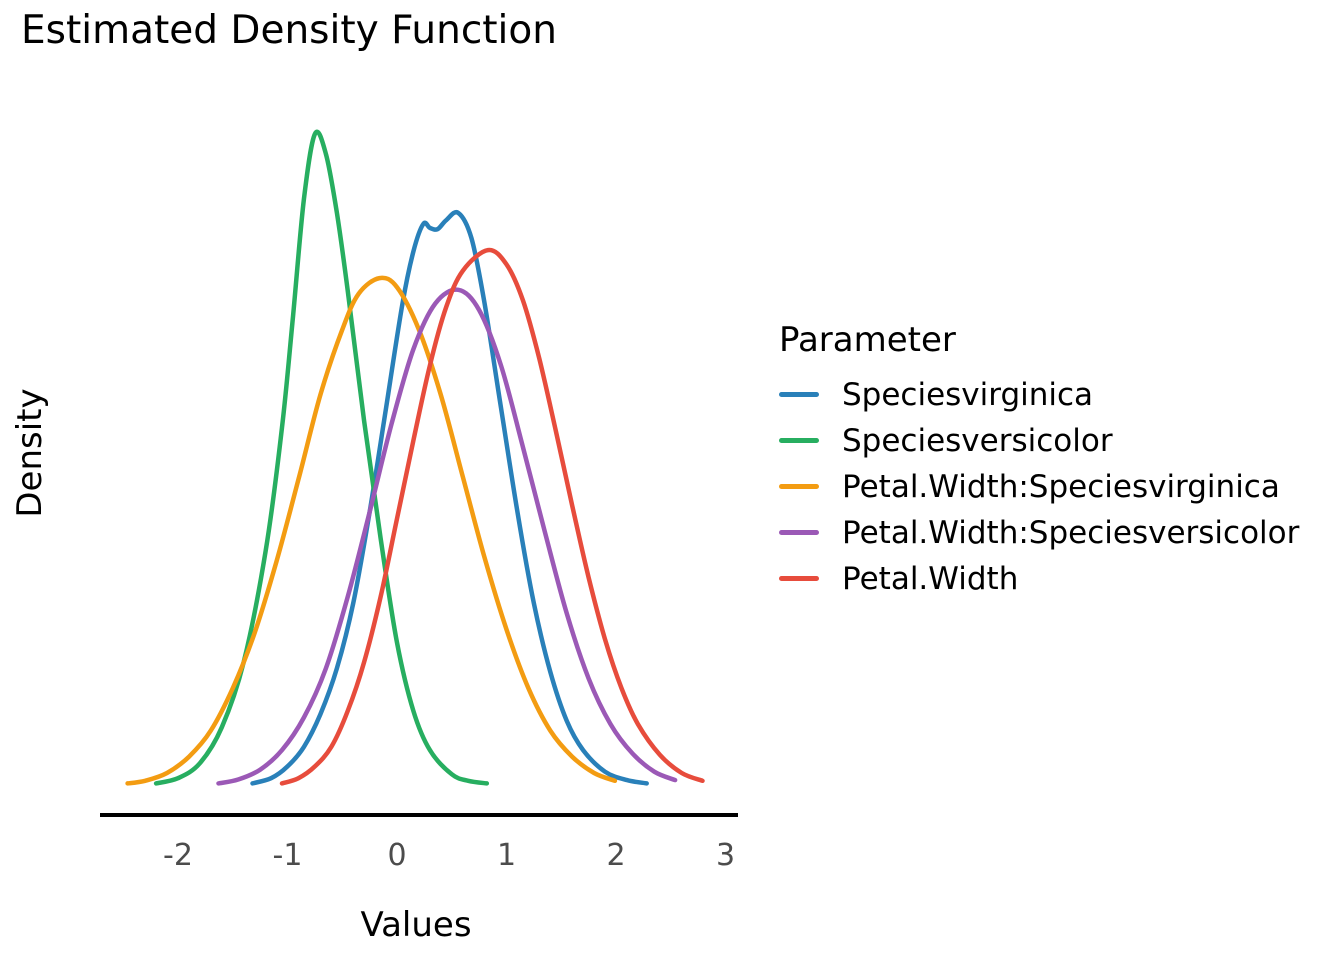  What do you see at coordinates (1071, 532) in the screenshot?
I see `legend-item-label: Petal.Width:Speciesversicolor` at bounding box center [1071, 532].